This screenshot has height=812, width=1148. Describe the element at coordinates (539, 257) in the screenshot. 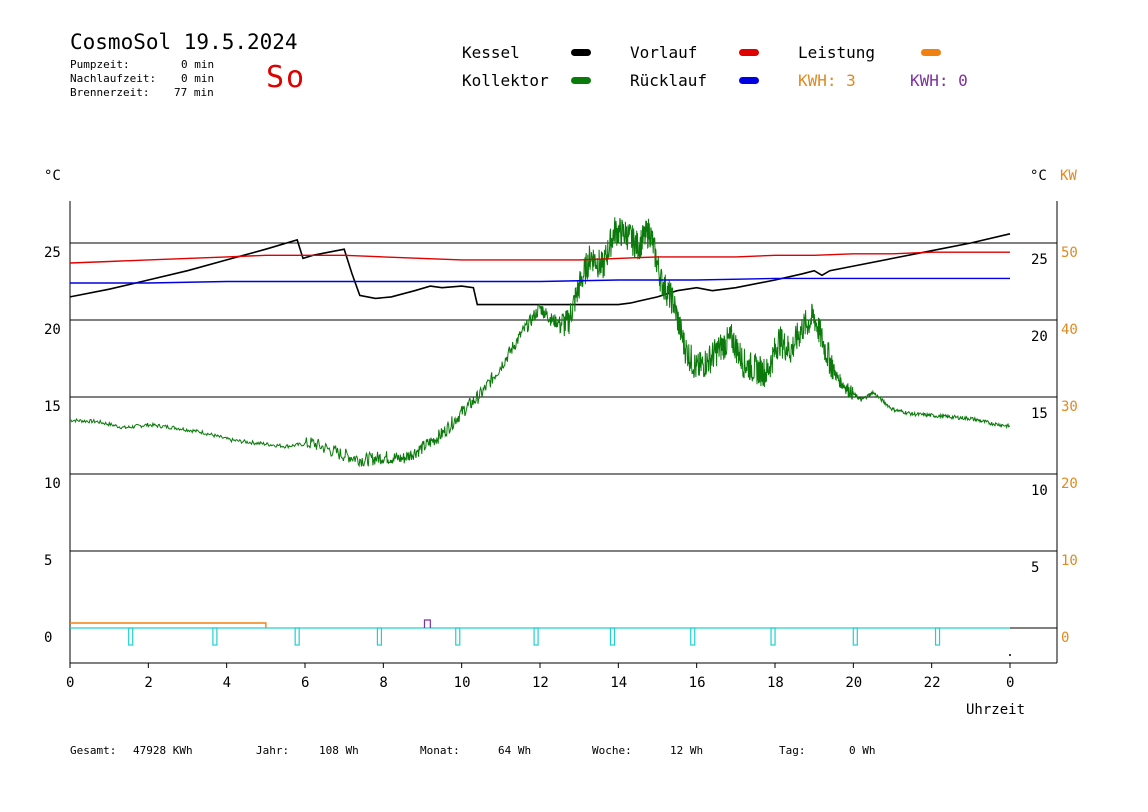

I see `series-vorlauf` at that location.